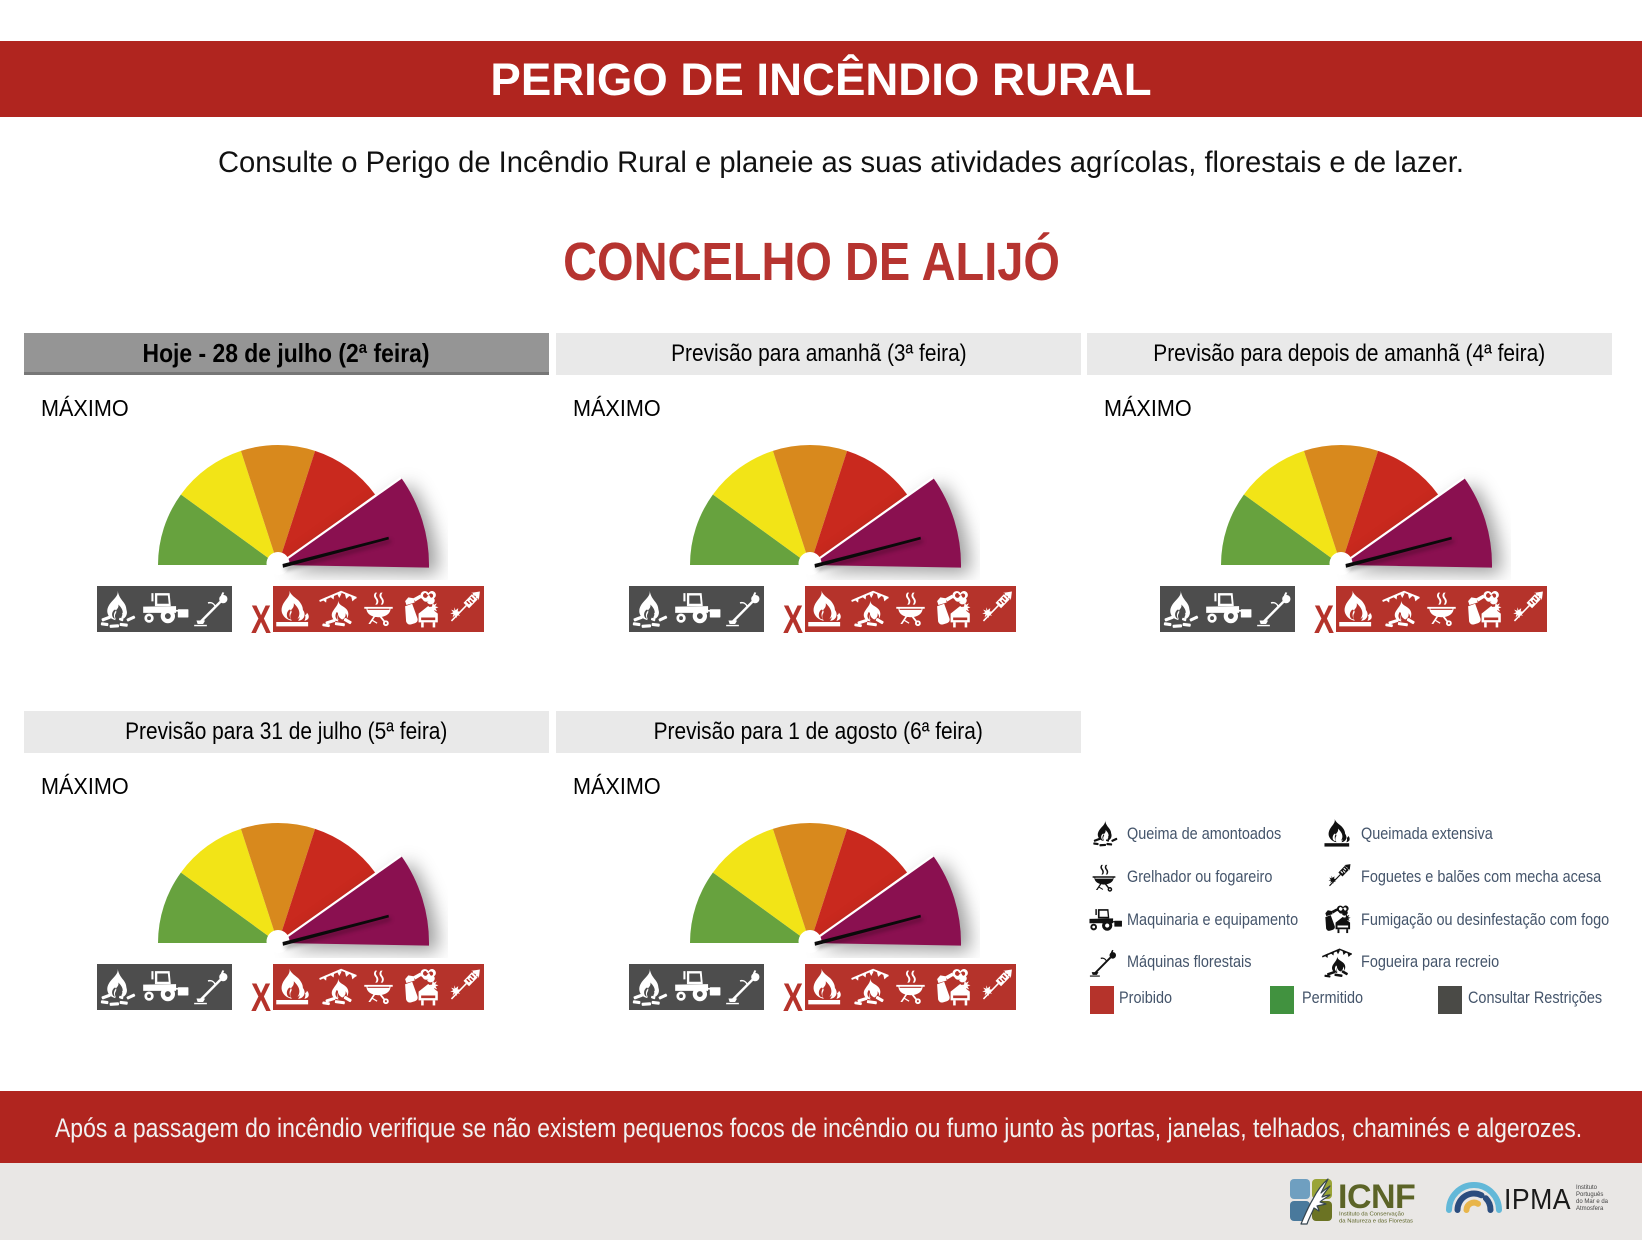 Image resolution: width=1642 pixels, height=1240 pixels. Describe the element at coordinates (1376, 1197) in the screenshot. I see `svg-text: ICNF` at that location.